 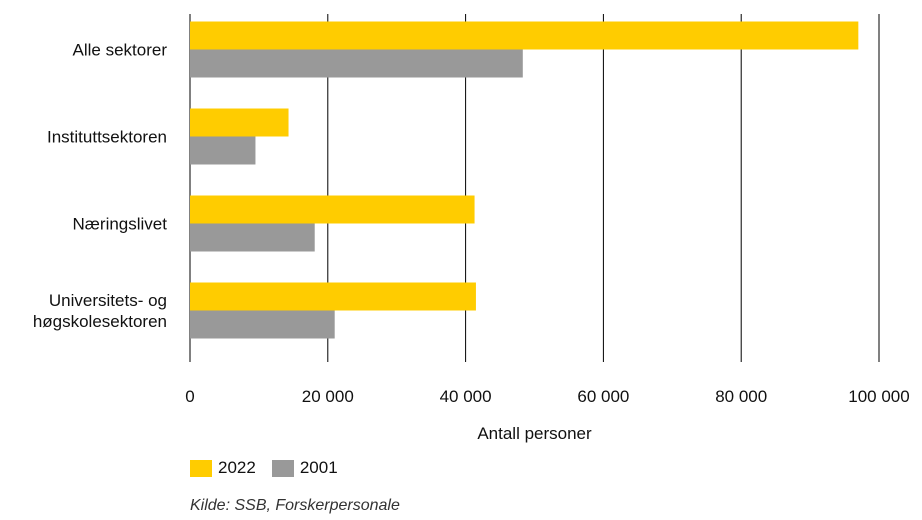 What do you see at coordinates (534, 433) in the screenshot?
I see `x-axis-title: Antall personer` at bounding box center [534, 433].